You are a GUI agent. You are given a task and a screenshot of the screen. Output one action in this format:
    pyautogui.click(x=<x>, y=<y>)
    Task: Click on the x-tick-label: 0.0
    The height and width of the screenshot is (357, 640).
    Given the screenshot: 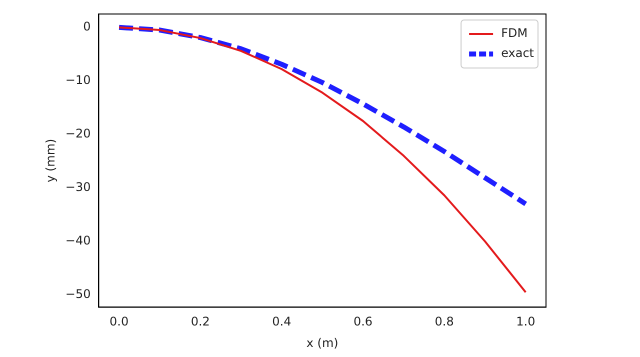 What is the action you would take?
    pyautogui.click(x=119, y=321)
    